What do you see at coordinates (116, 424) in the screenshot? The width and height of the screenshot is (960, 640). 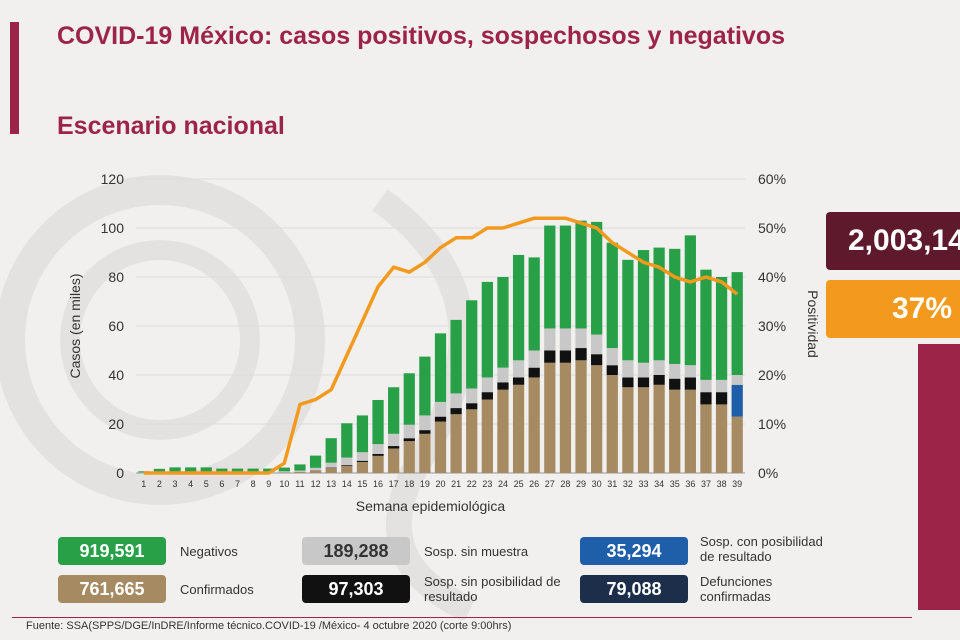 I see `y-tick-label: 20` at bounding box center [116, 424].